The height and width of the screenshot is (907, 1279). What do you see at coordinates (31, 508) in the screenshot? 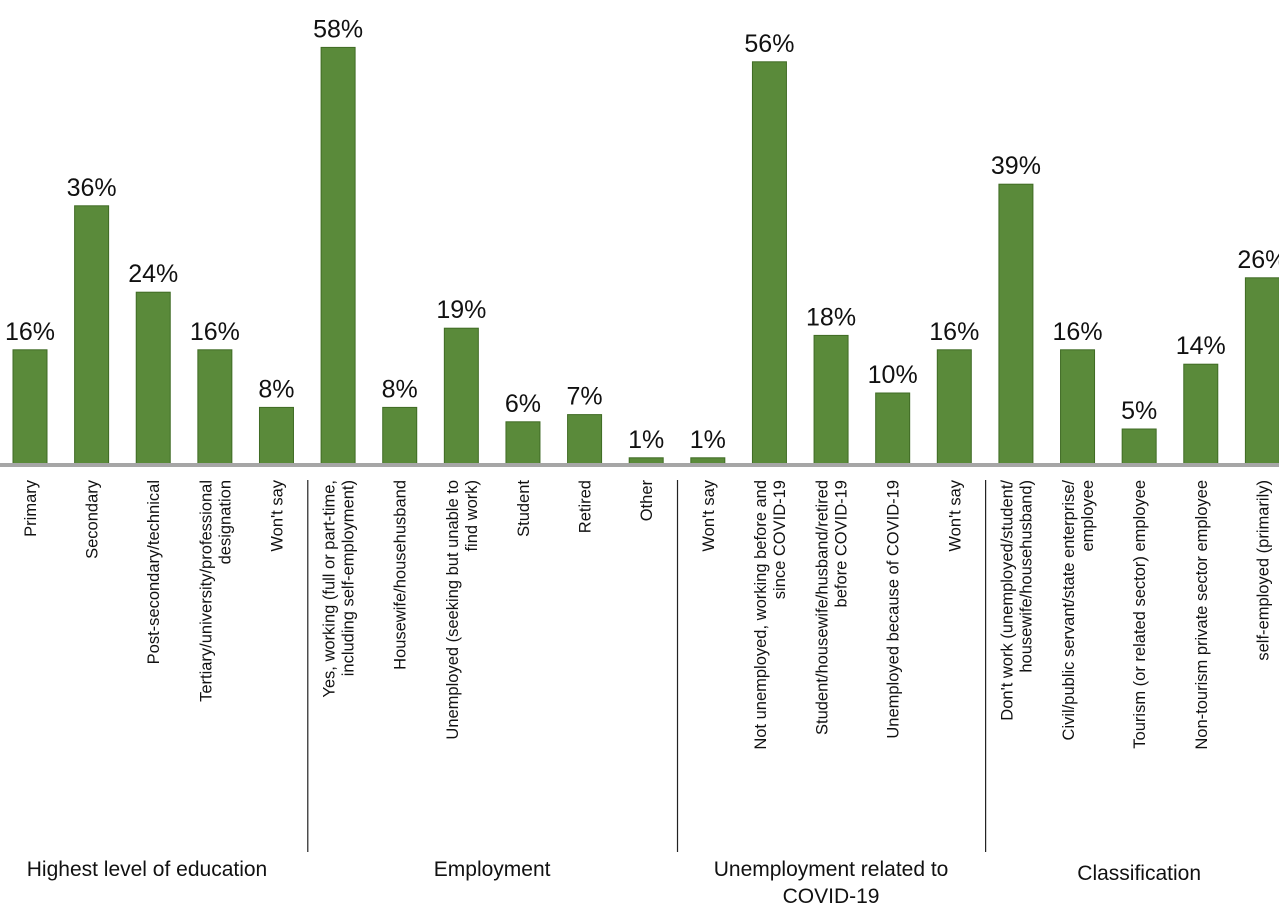
I see `category-label: Primary` at bounding box center [31, 508].